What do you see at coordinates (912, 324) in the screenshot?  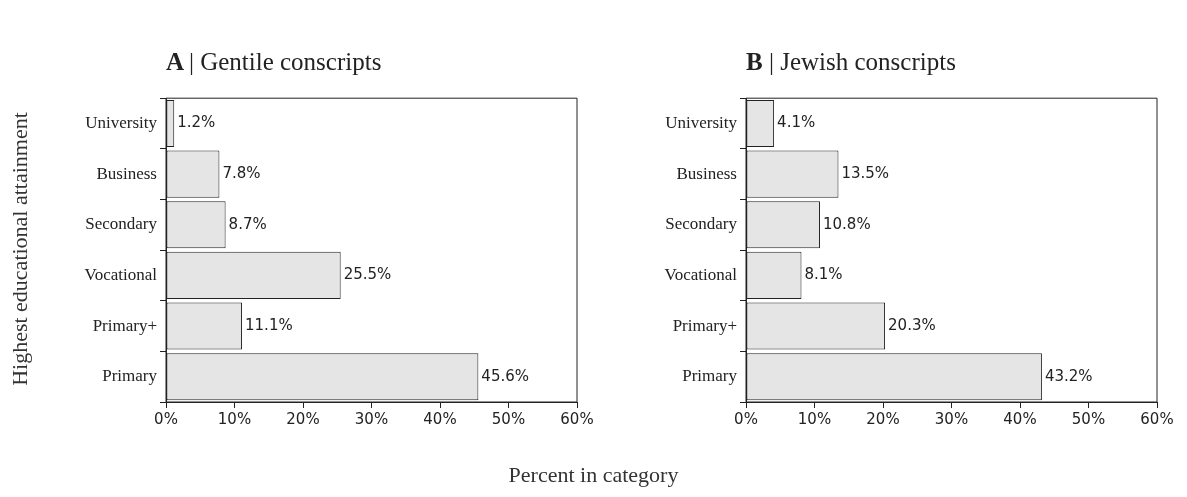 I see `data-label: 20.3%` at bounding box center [912, 324].